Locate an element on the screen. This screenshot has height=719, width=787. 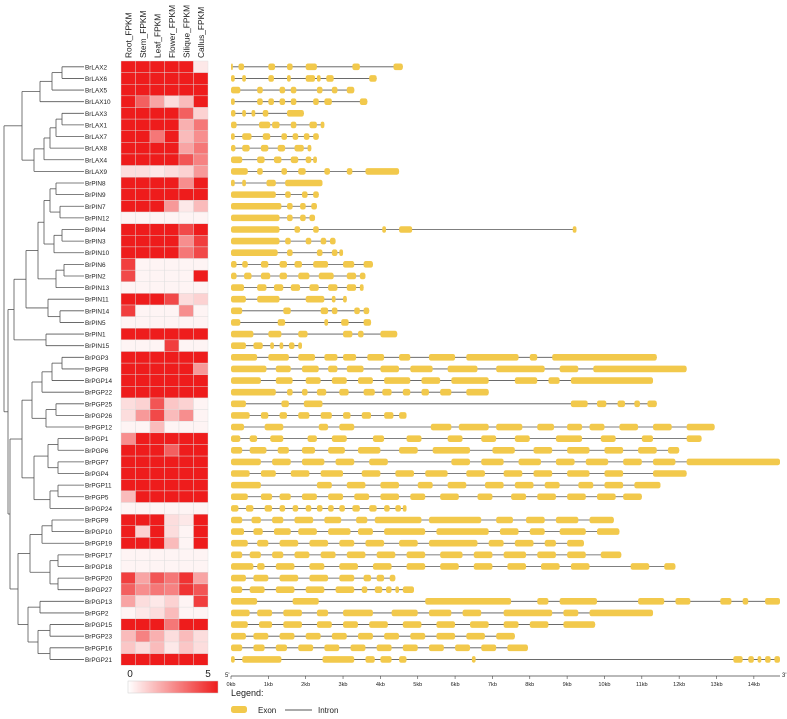
heat-cell-BrLAX5-Leaf_FPKM is located at coordinates (157, 90).